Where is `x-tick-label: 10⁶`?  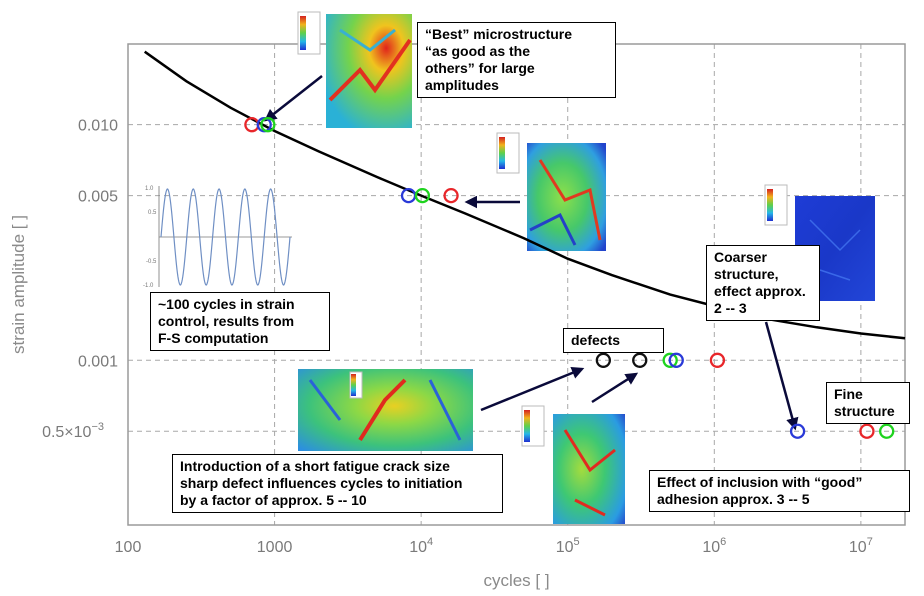
x-tick-label: 10⁶ is located at coordinates (714, 546).